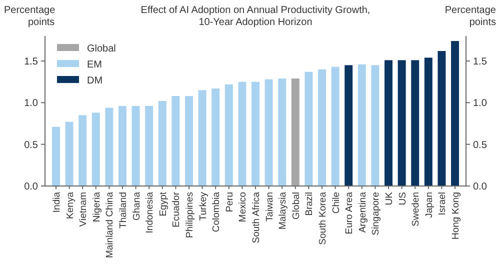  Describe the element at coordinates (95, 81) in the screenshot. I see `legend-label: DM` at that location.